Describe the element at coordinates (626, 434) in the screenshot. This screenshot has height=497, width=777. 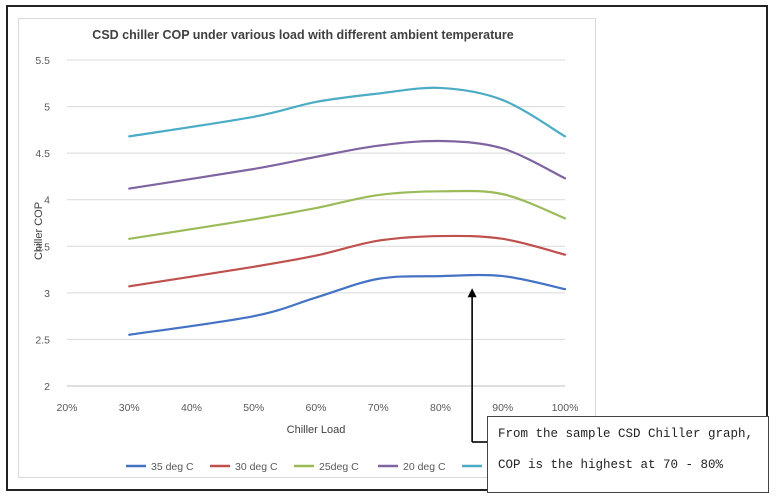
I see `annotation-line-1: From the sample CSD Chiller graph,` at that location.